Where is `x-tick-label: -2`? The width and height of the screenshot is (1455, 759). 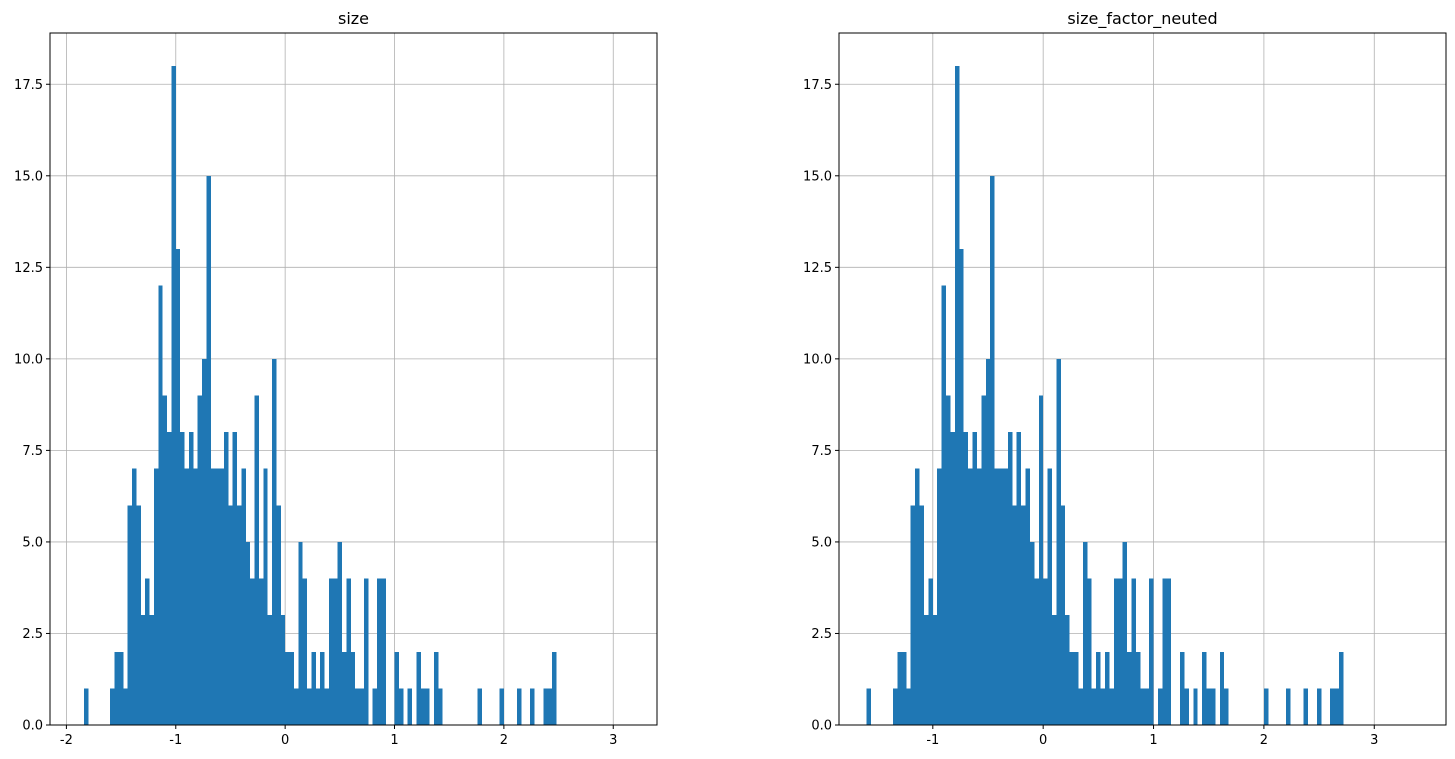
x-tick-label: -2 is located at coordinates (66, 740).